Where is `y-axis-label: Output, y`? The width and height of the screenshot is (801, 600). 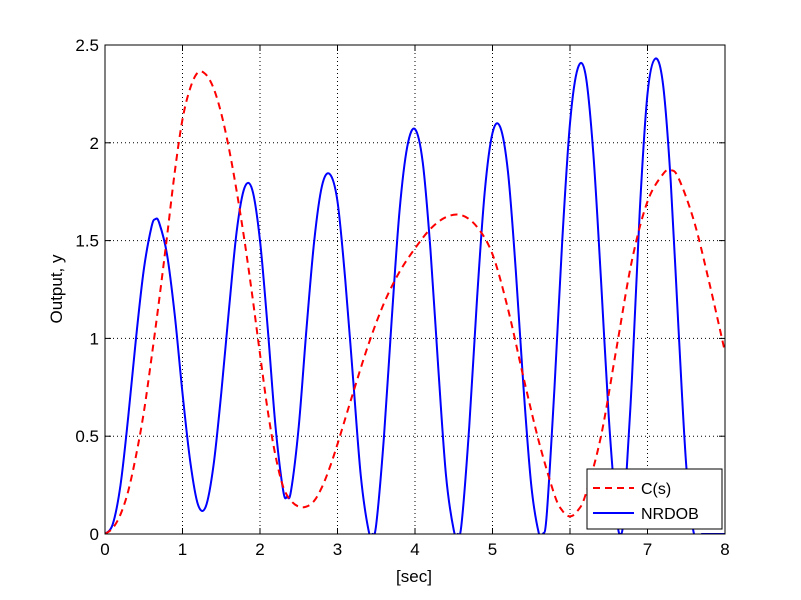 y-axis-label: Output, y is located at coordinates (56, 288).